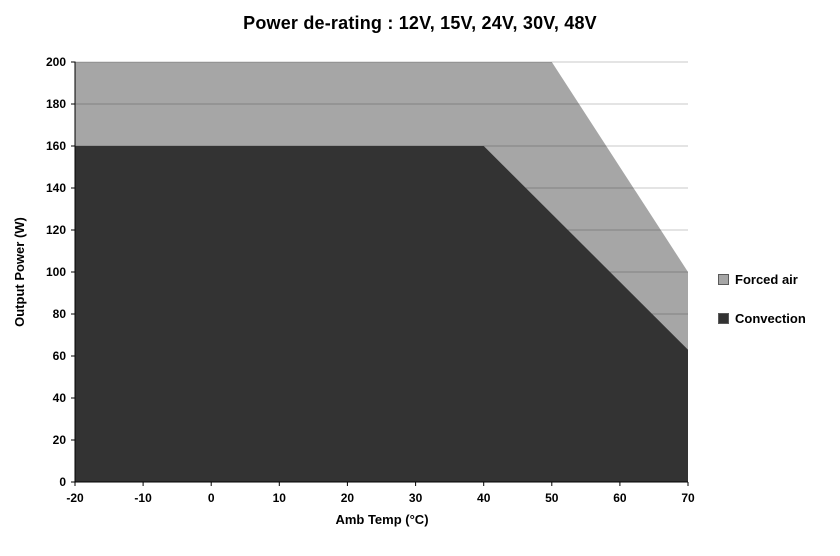  What do you see at coordinates (762, 299) in the screenshot?
I see `legend: Forced air Convection` at bounding box center [762, 299].